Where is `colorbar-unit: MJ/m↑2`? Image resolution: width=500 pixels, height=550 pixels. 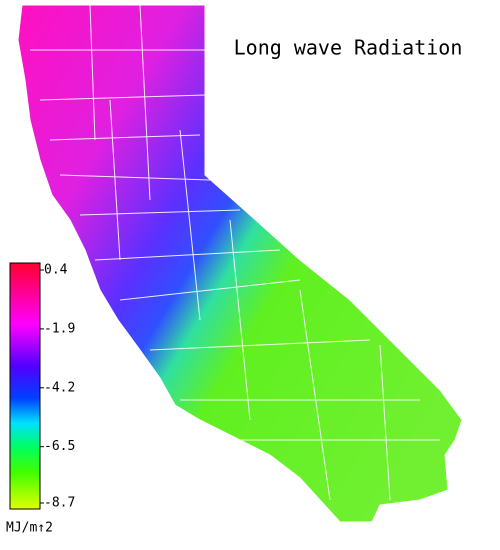 colorbar-unit: MJ/m↑2 is located at coordinates (29, 528).